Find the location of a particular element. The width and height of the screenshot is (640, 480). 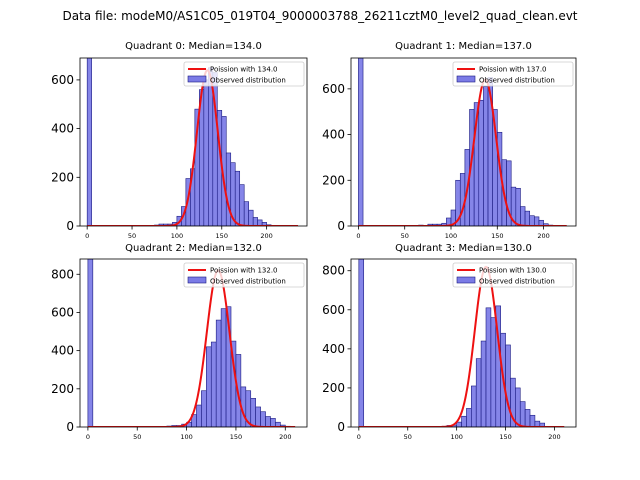

legend-label-poisson: Poission with 134.0 is located at coordinates (244, 70).